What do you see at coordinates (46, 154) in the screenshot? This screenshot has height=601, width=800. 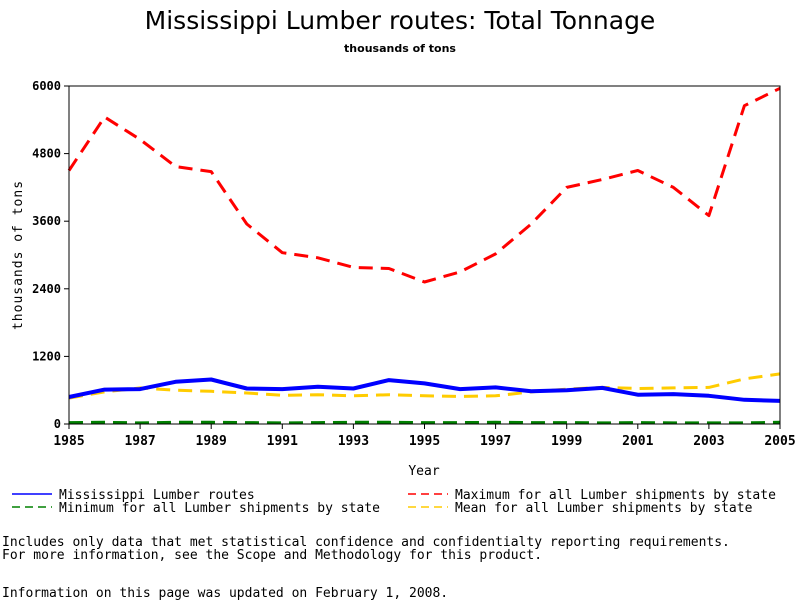 I see `y-tick-label-4800: 4800` at bounding box center [46, 154].